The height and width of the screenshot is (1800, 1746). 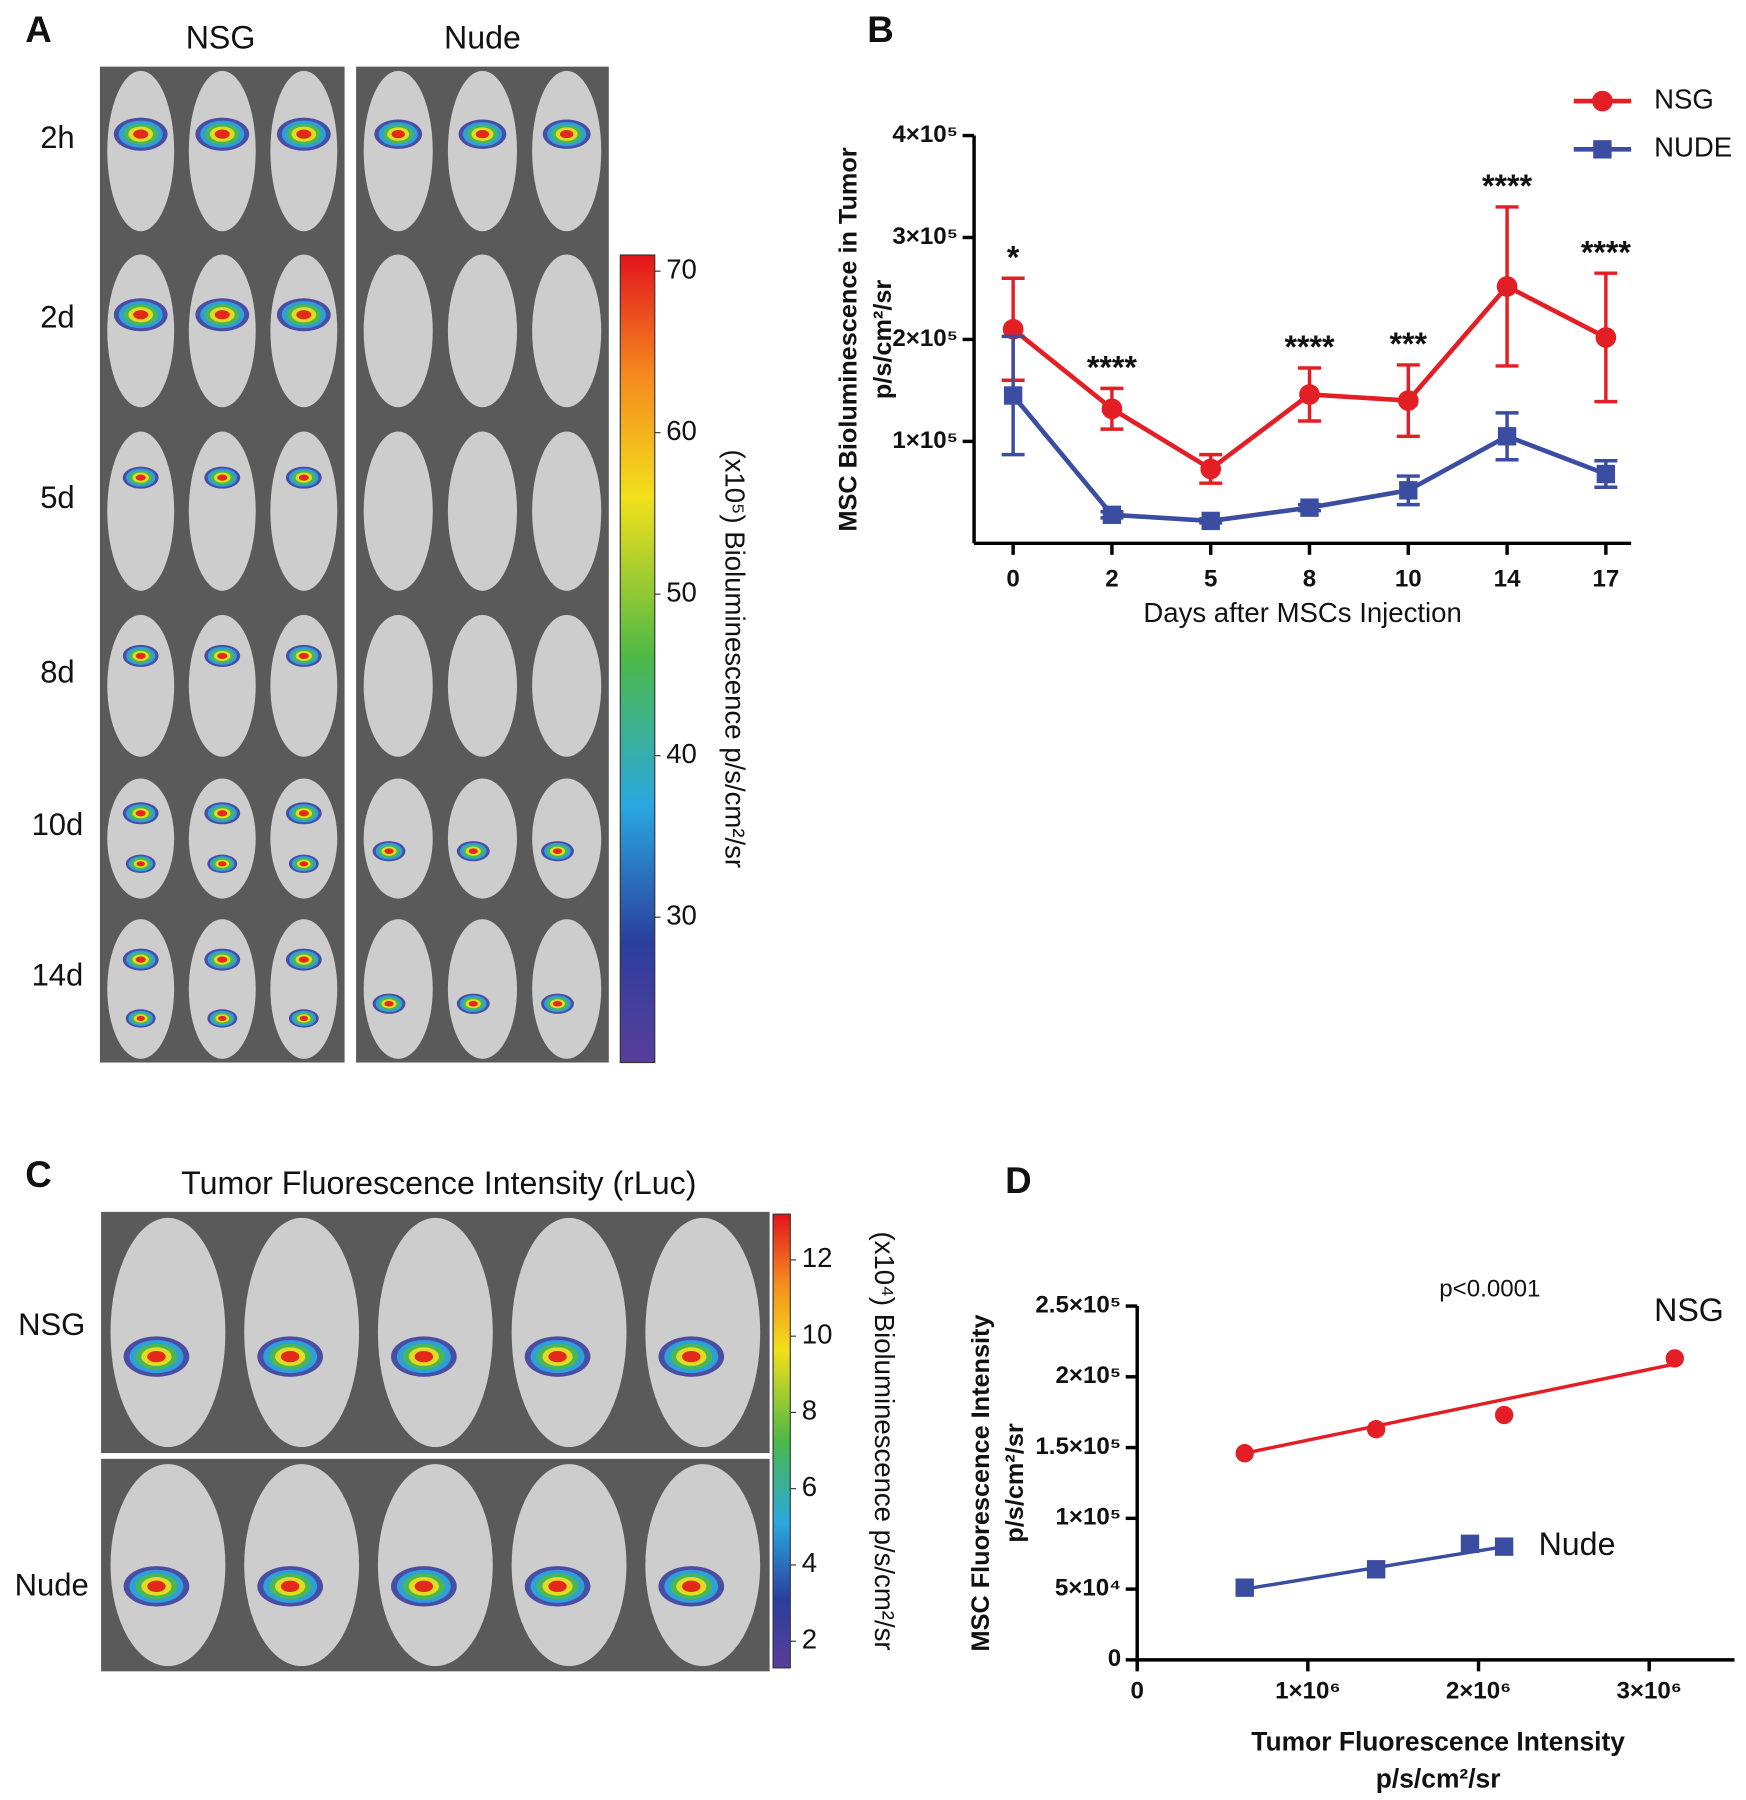 I want to click on y-tick-label: 4×10⁵, so click(x=925, y=134).